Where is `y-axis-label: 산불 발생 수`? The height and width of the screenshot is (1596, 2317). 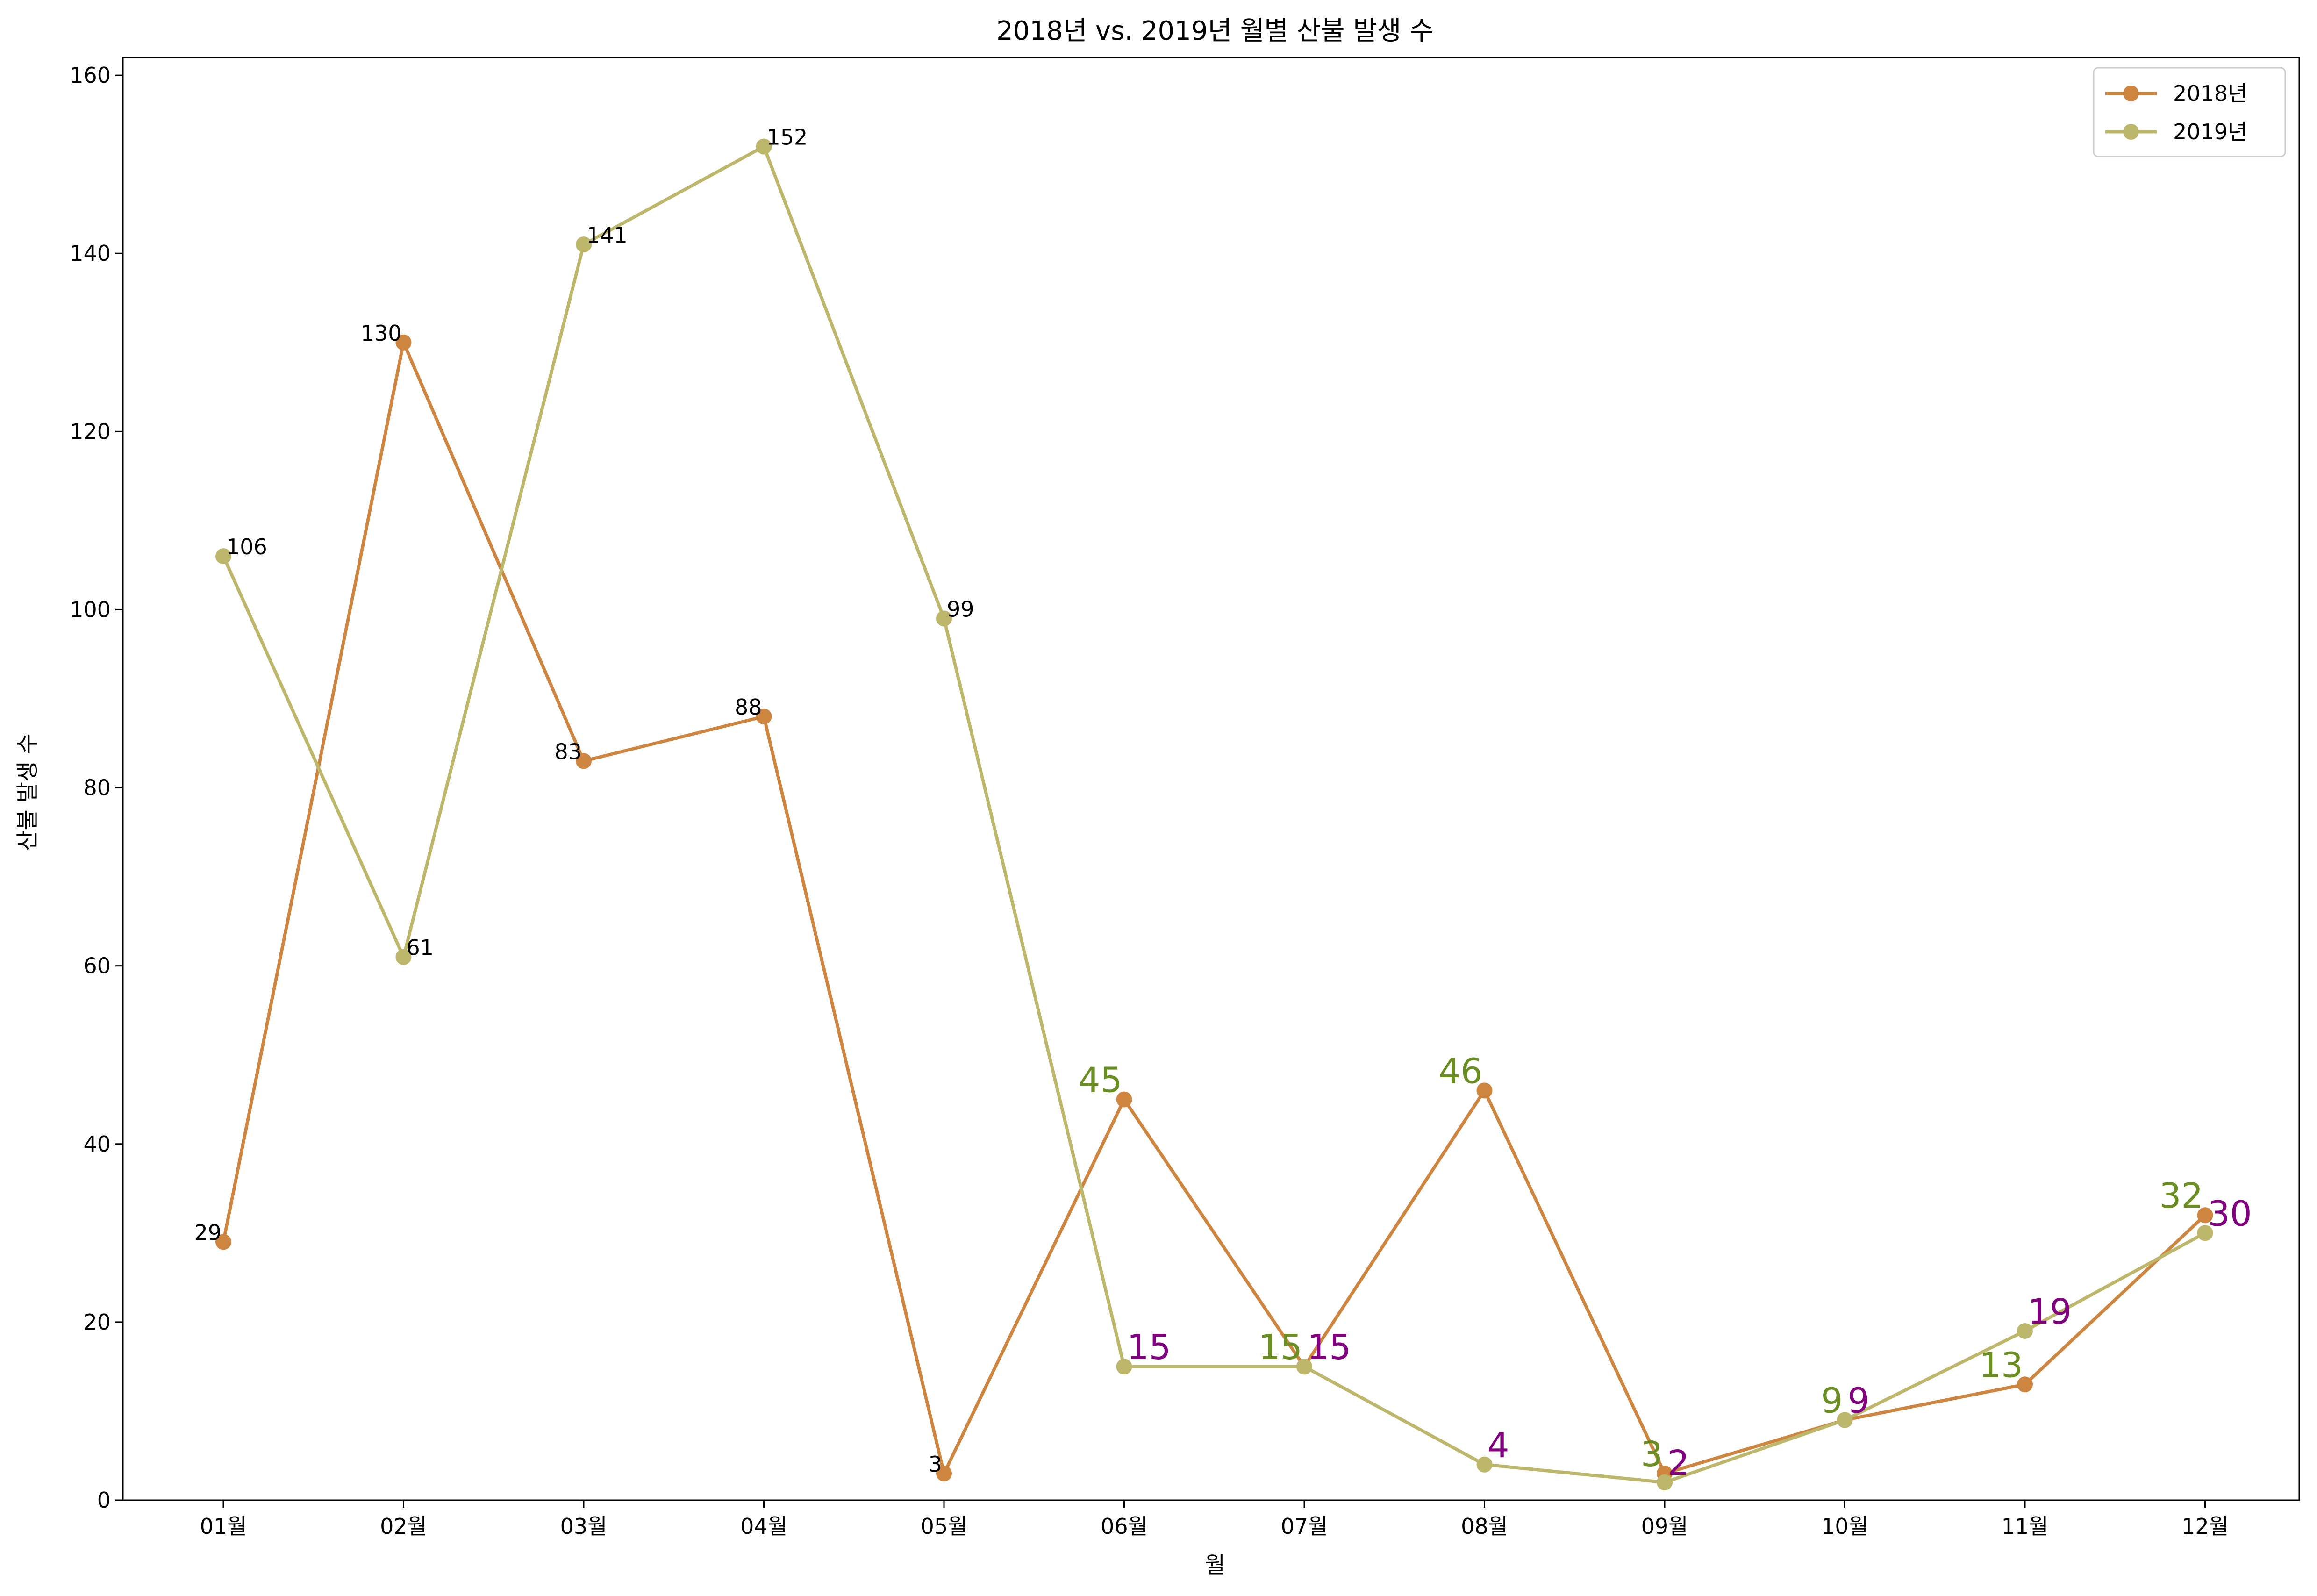
y-axis-label: 산불 발생 수 is located at coordinates (27, 792).